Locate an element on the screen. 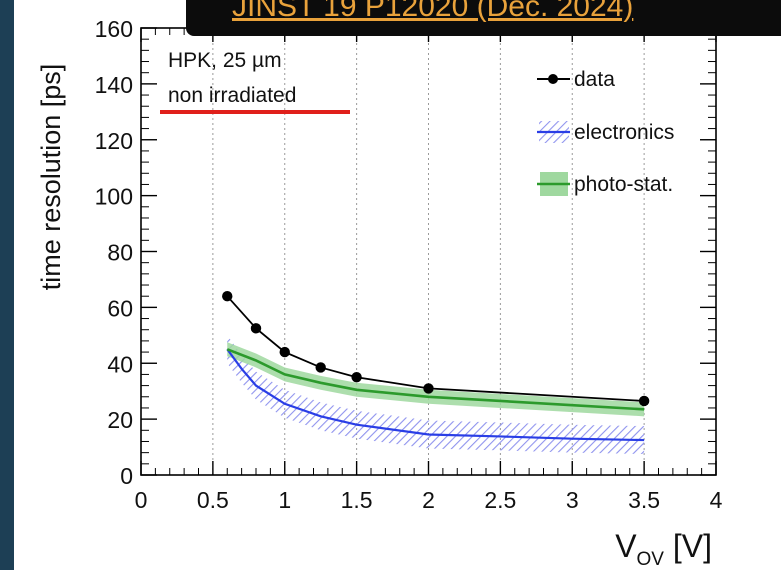 The image size is (781, 570). legend: data electronics photo-stat. is located at coordinates (605, 132).